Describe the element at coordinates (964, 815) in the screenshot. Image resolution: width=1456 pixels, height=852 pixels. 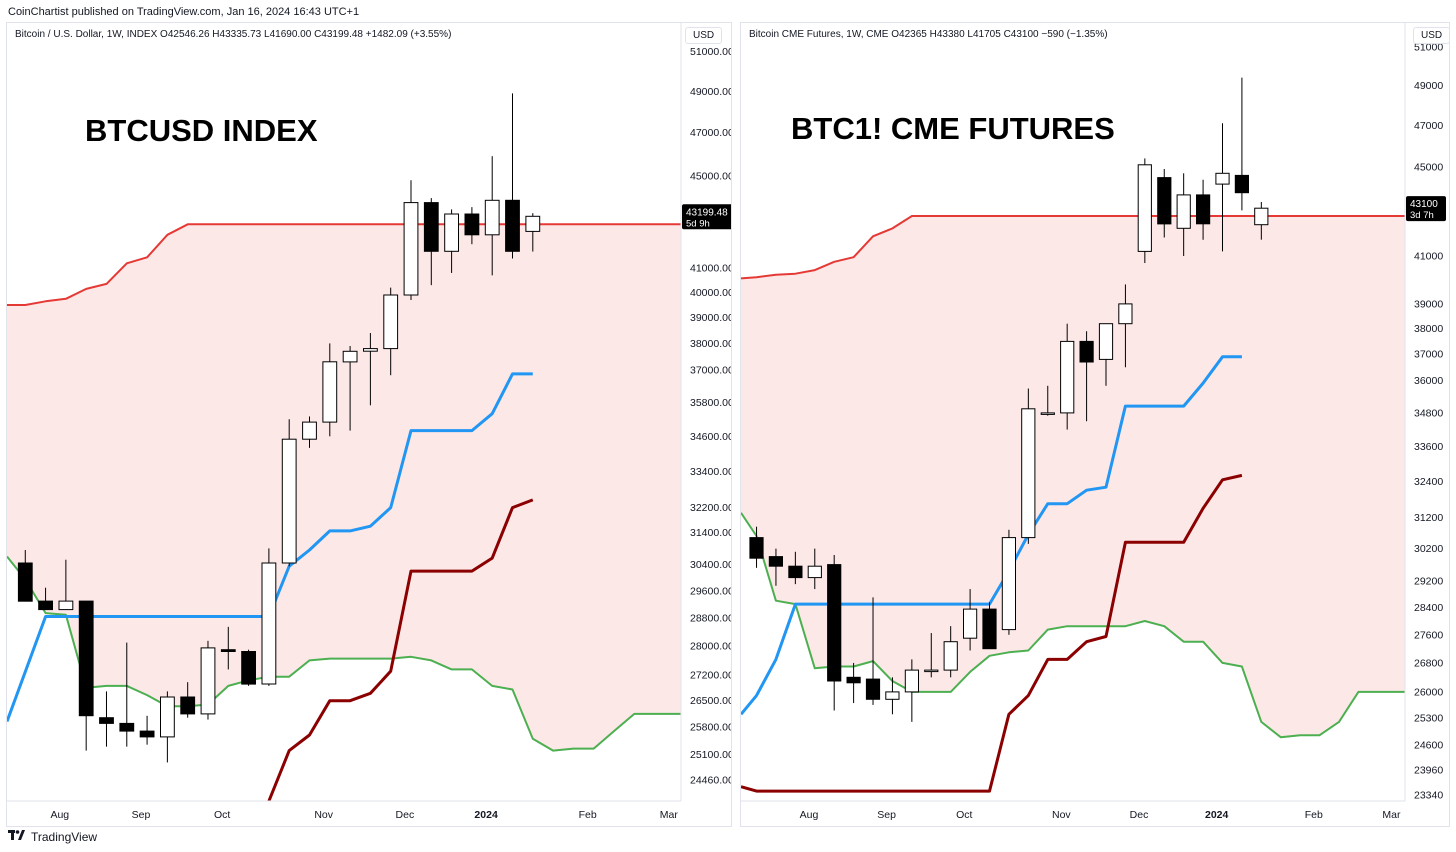
I see `x-tick-label: Oct` at that location.